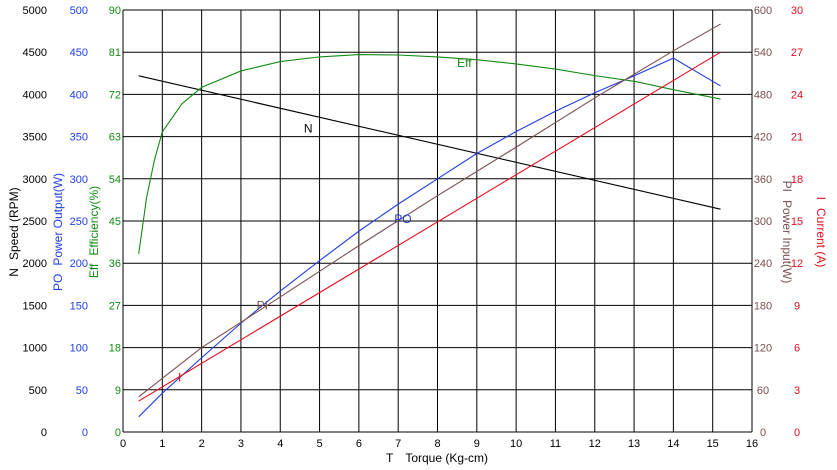 The image size is (837, 470). I want to click on y-tick-label-eff: 90, so click(115, 11).